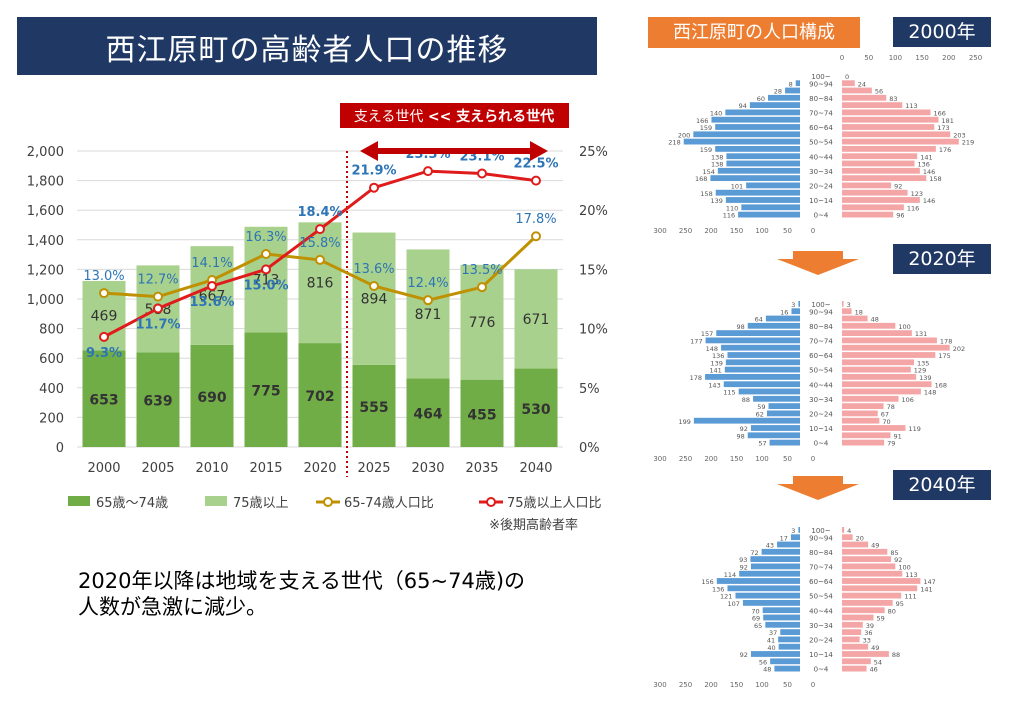  Describe the element at coordinates (712, 349) in the screenshot. I see `pyramid-male-value: 148` at that location.